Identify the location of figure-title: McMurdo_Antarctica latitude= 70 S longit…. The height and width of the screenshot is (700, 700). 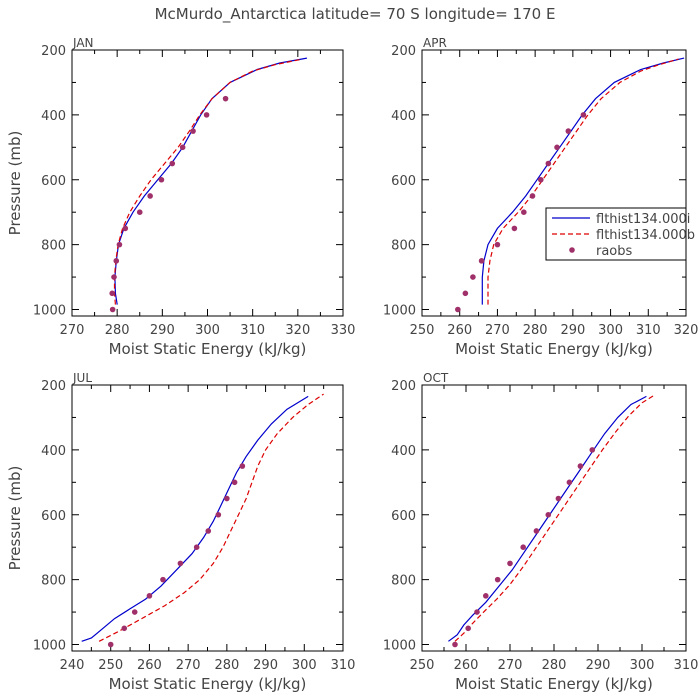
(355, 14).